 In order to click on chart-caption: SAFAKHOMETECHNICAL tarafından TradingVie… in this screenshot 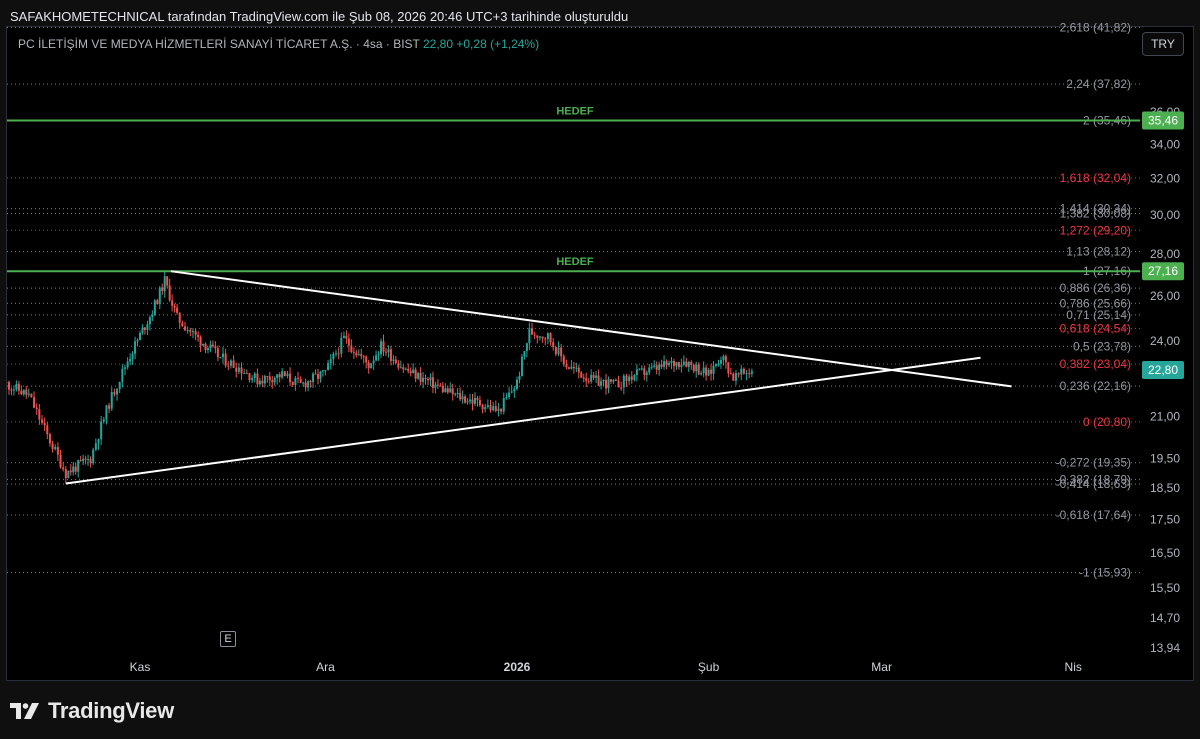, I will do `click(319, 16)`.